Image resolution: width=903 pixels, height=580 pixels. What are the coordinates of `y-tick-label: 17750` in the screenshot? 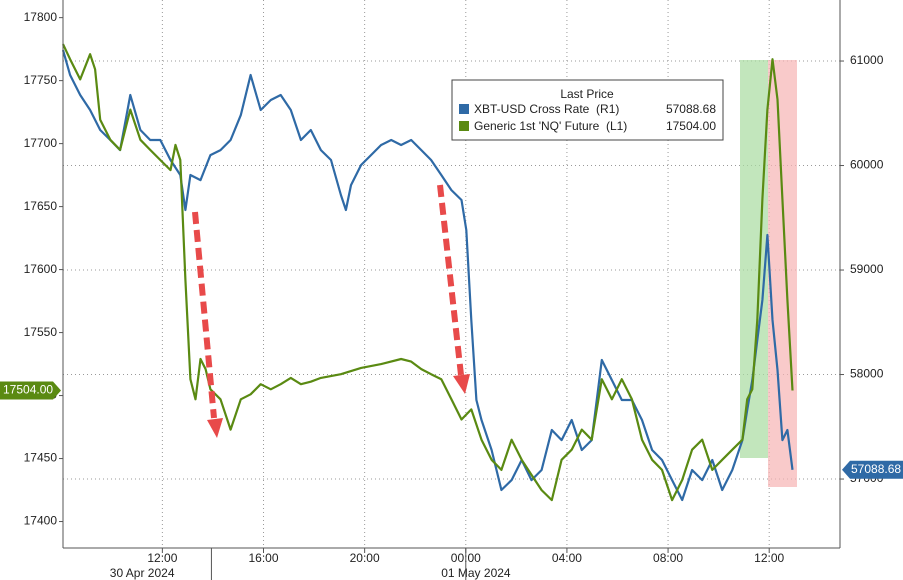 It's located at (41, 80).